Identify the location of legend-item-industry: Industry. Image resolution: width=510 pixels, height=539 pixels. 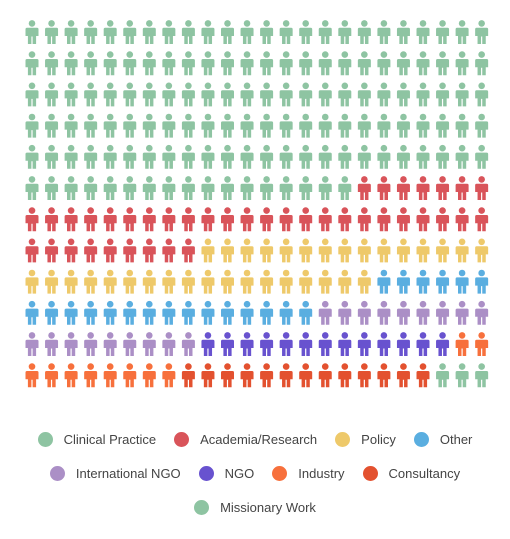
(308, 473).